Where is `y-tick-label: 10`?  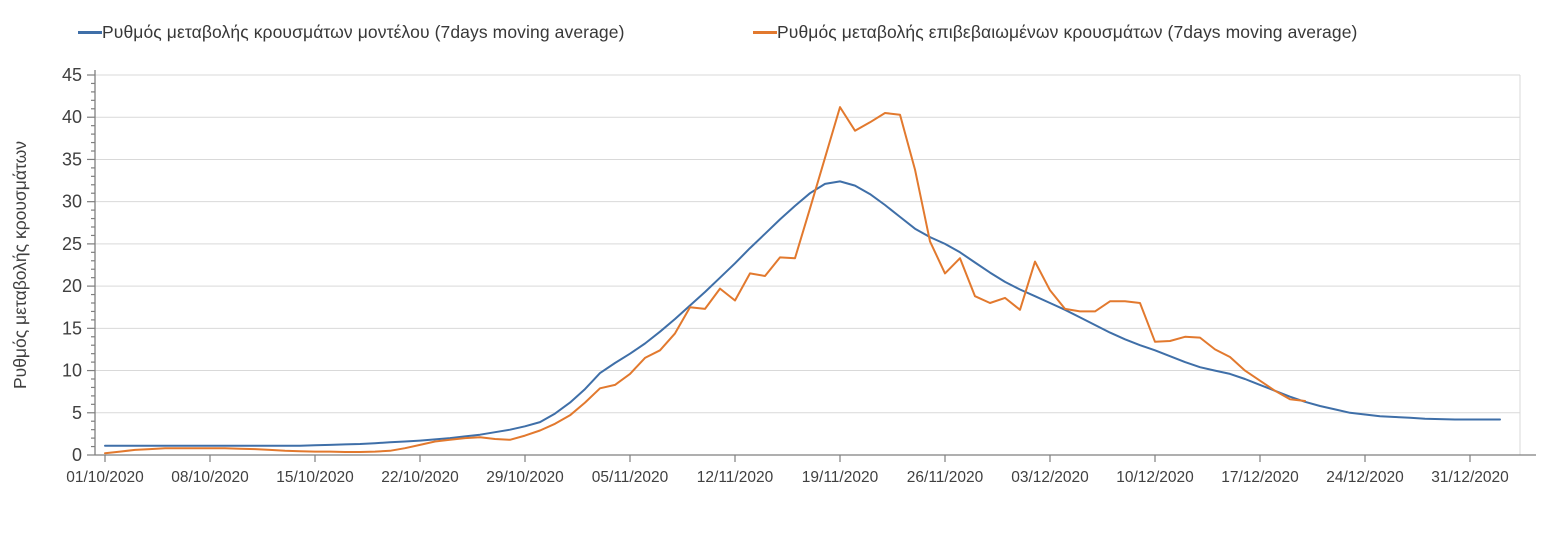 y-tick-label: 10 is located at coordinates (72, 371).